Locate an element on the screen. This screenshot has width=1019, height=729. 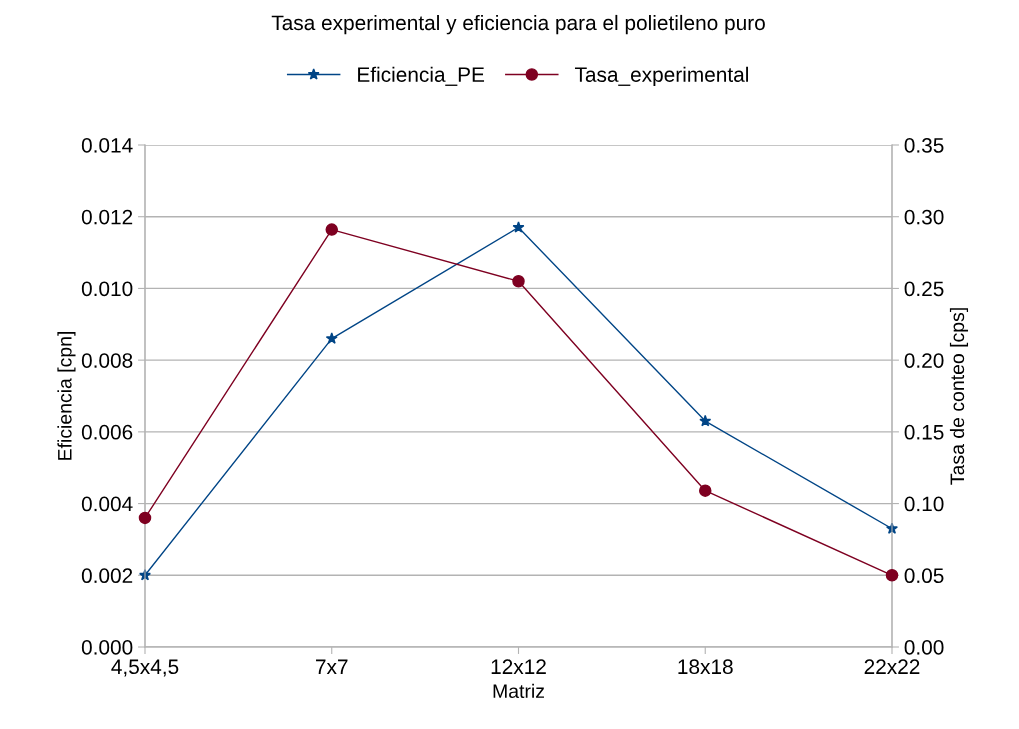
x-tick-label: 7x7 is located at coordinates (332, 666).